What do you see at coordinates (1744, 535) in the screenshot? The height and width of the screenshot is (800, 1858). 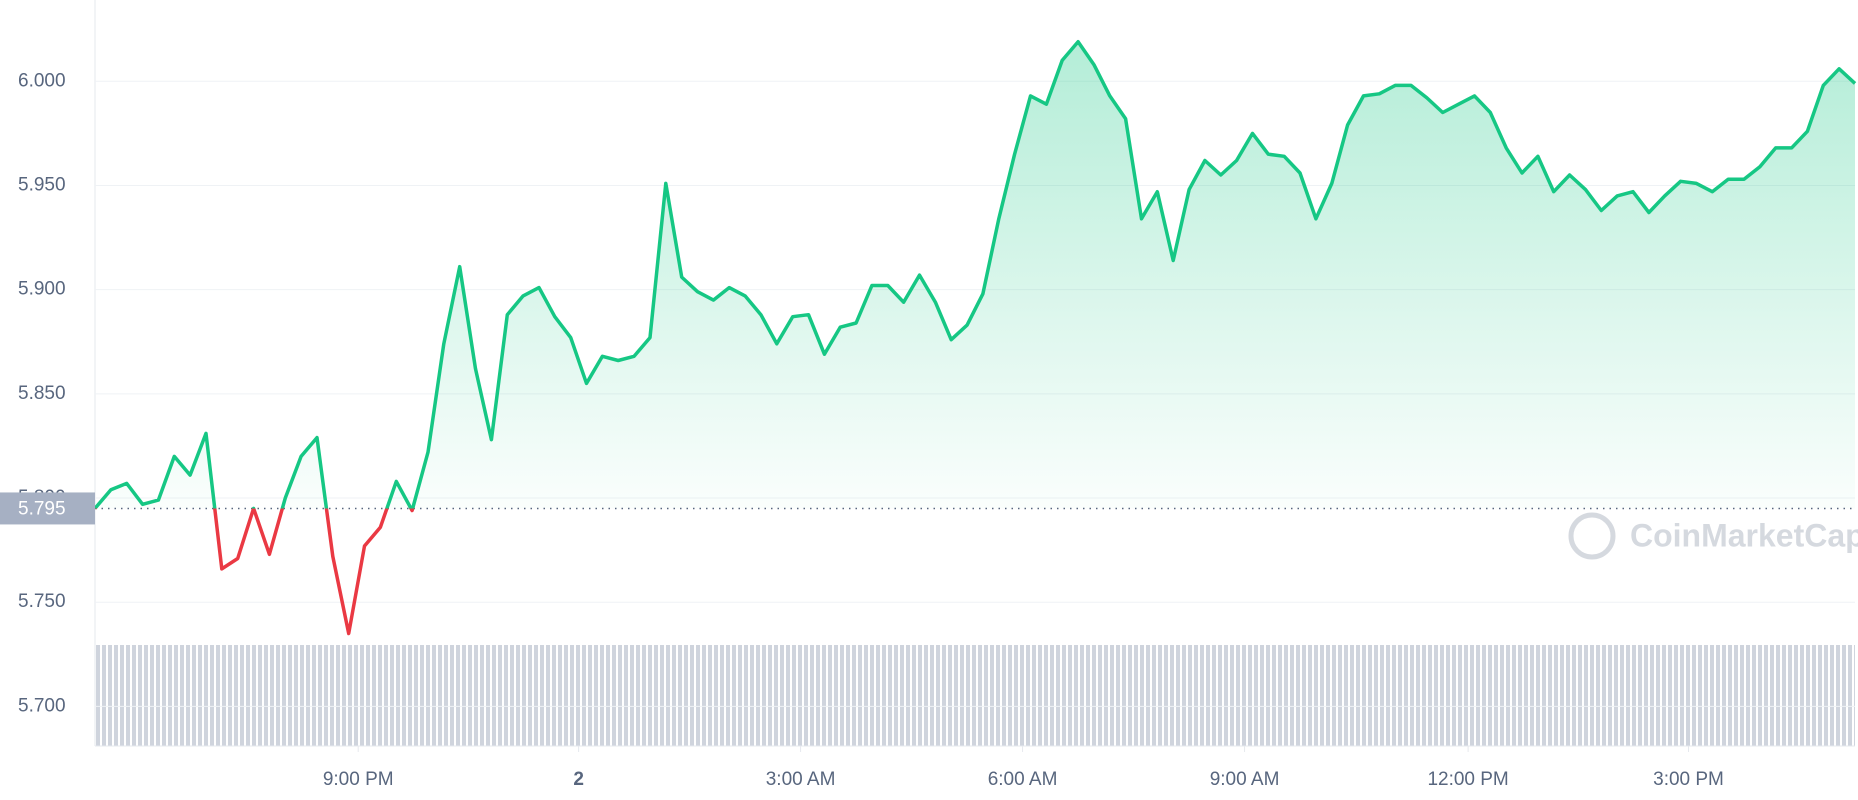 I see `watermark-text: CoinMarketCap` at bounding box center [1744, 535].